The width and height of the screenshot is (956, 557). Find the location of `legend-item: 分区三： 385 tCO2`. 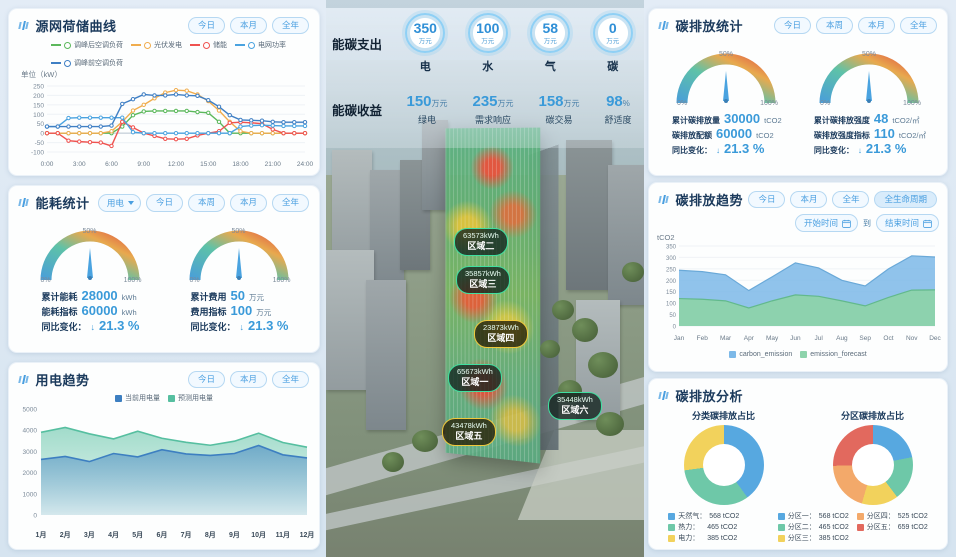

legend-item: 分区三： 385 tCO2 is located at coordinates (813, 538).